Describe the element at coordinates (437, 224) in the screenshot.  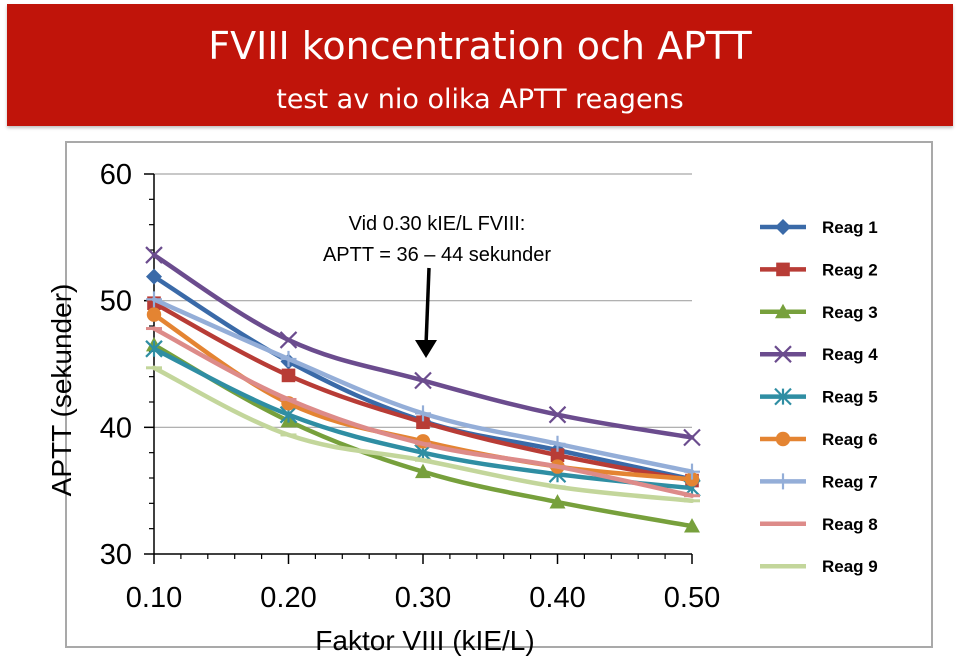
I see `annotation-line-1: Vid 0.30 kIE/L FVIII:` at that location.